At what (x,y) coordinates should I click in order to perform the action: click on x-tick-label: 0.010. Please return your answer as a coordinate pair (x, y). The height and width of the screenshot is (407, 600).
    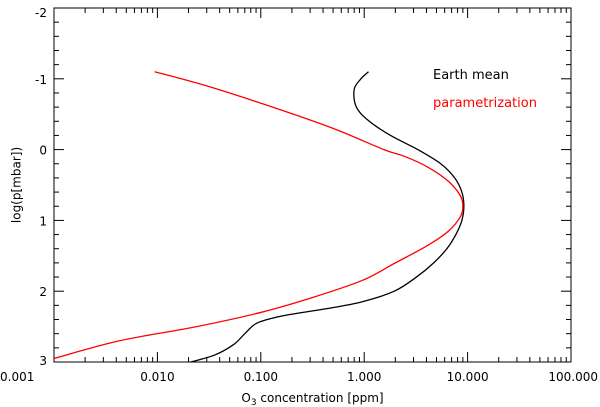
    Looking at the image, I should click on (157, 377).